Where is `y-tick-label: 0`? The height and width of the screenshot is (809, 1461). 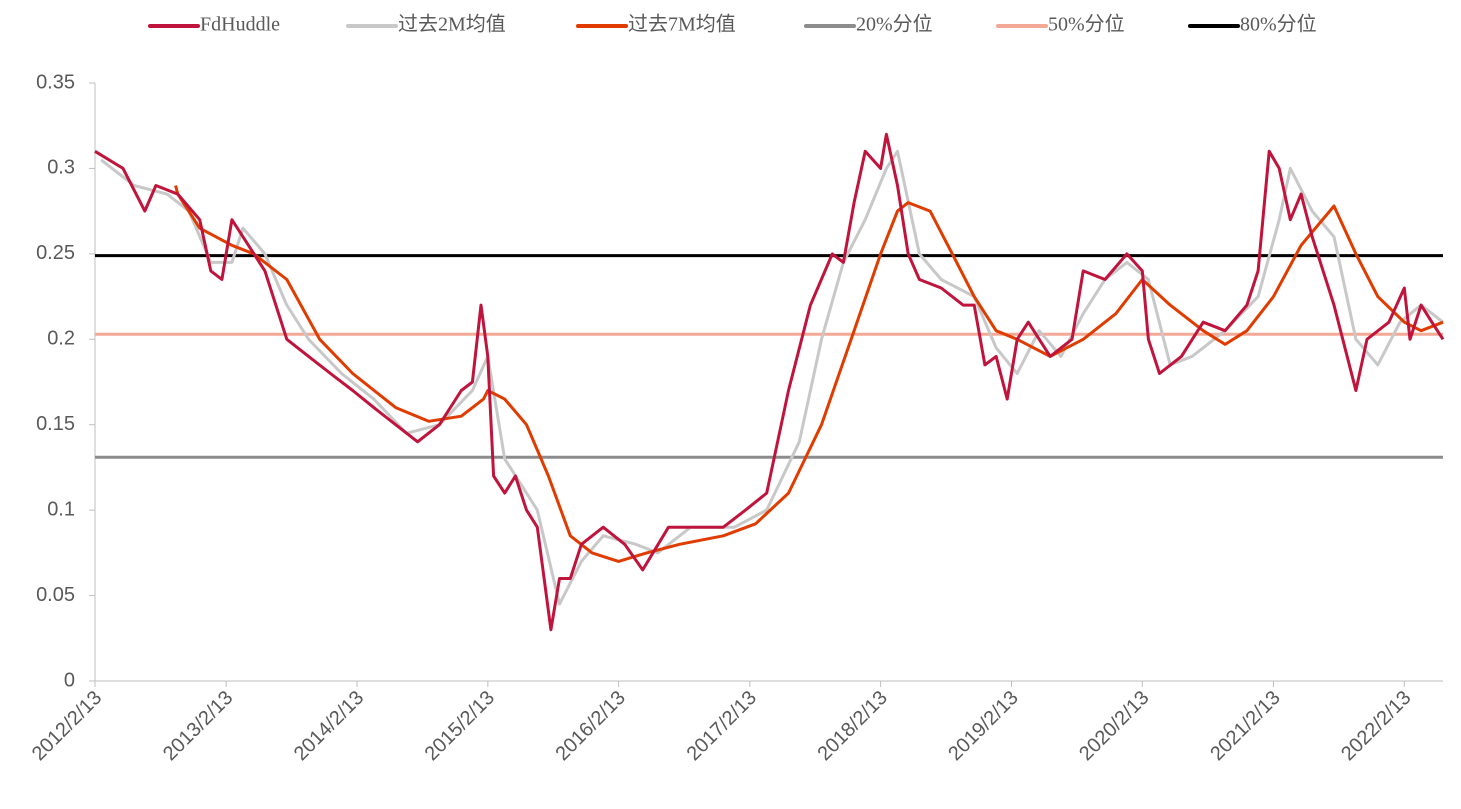 y-tick-label: 0 is located at coordinates (69, 680).